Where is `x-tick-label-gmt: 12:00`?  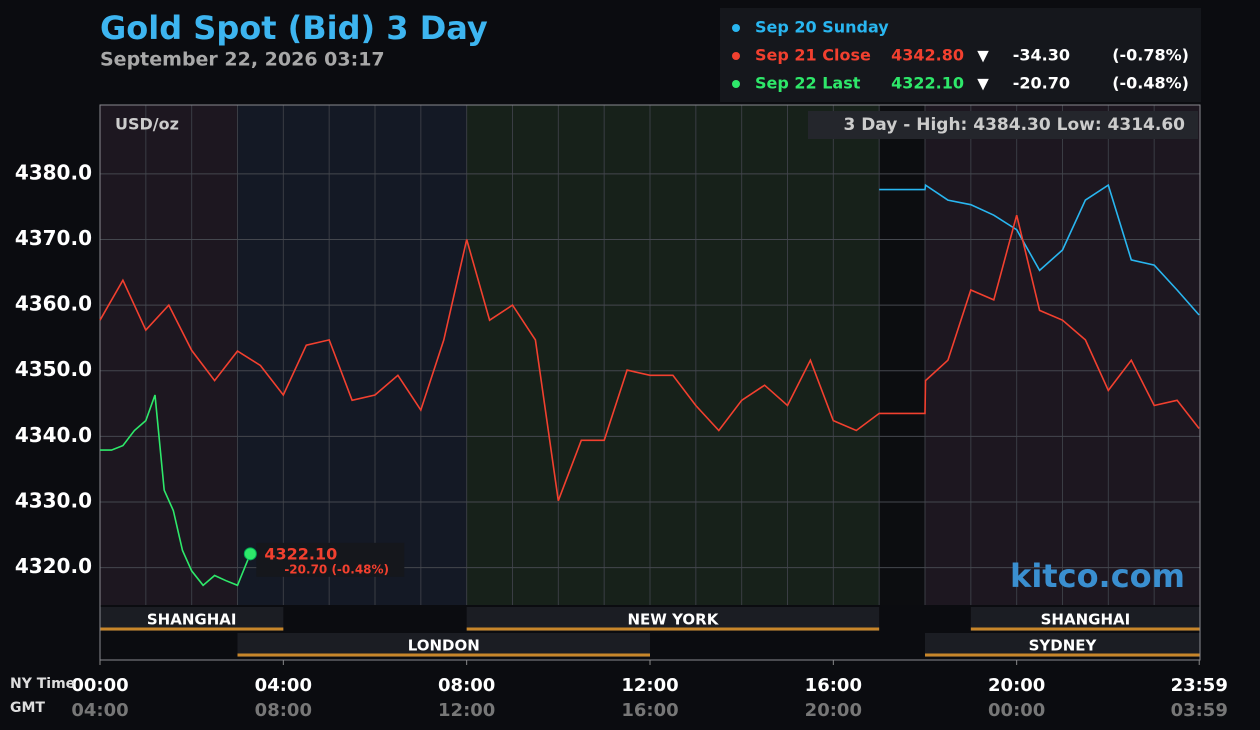
x-tick-label-gmt: 12:00 is located at coordinates (466, 710).